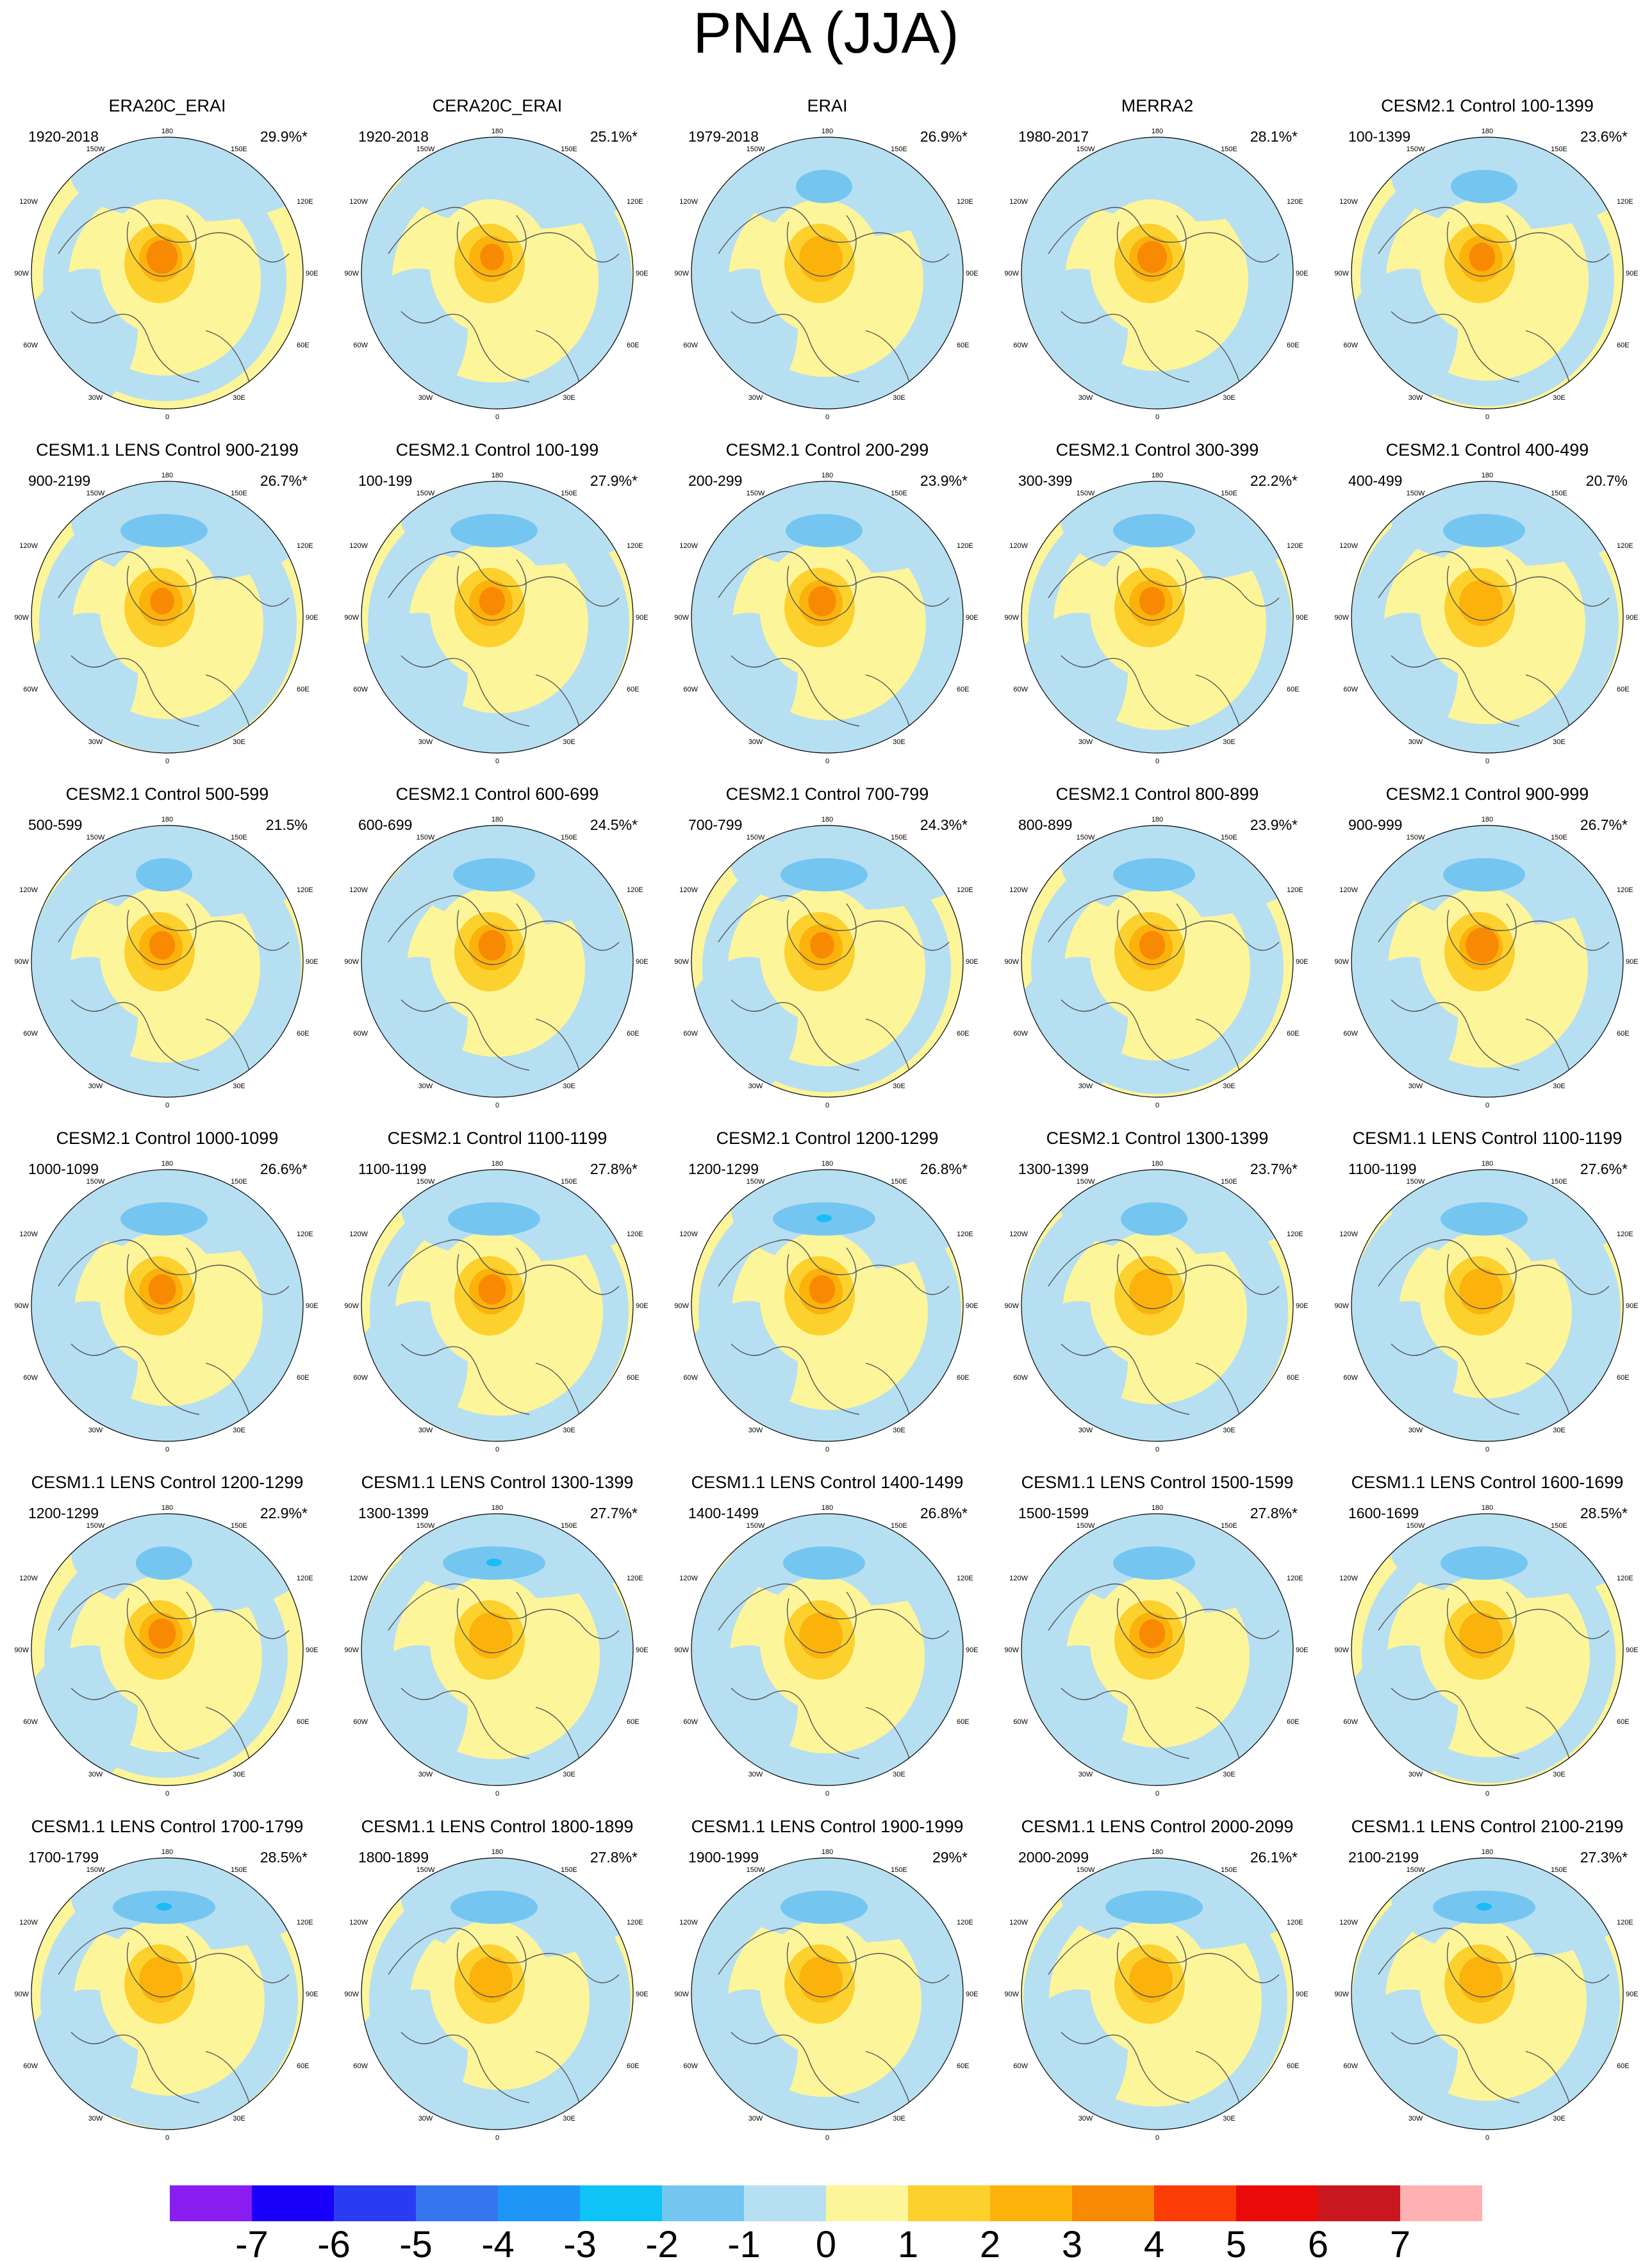 The image size is (1652, 2261). What do you see at coordinates (662, 2242) in the screenshot?
I see `colorbar-label: -2` at bounding box center [662, 2242].